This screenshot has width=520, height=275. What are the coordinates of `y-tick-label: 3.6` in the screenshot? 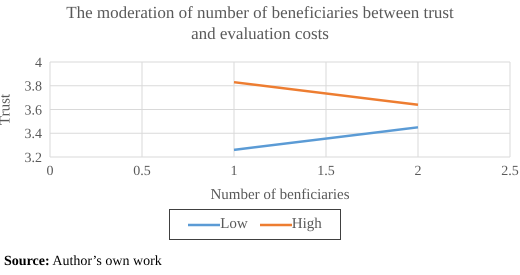 It's located at (33, 110).